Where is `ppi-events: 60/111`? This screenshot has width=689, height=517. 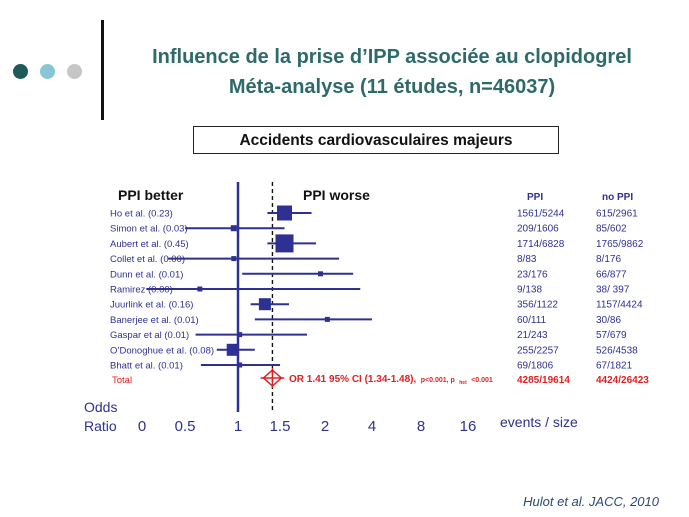
ppi-events: 60/111 is located at coordinates (532, 320).